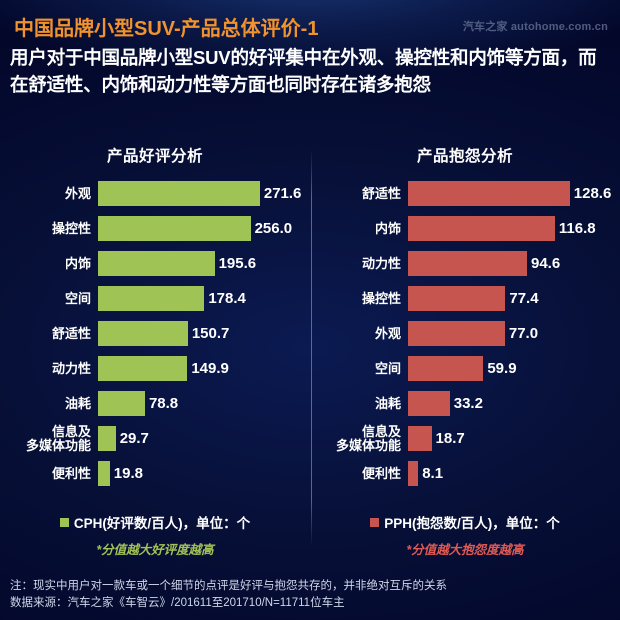 Image resolution: width=620 pixels, height=620 pixels. I want to click on bar-row: 舒适性 128.6, so click(465, 193).